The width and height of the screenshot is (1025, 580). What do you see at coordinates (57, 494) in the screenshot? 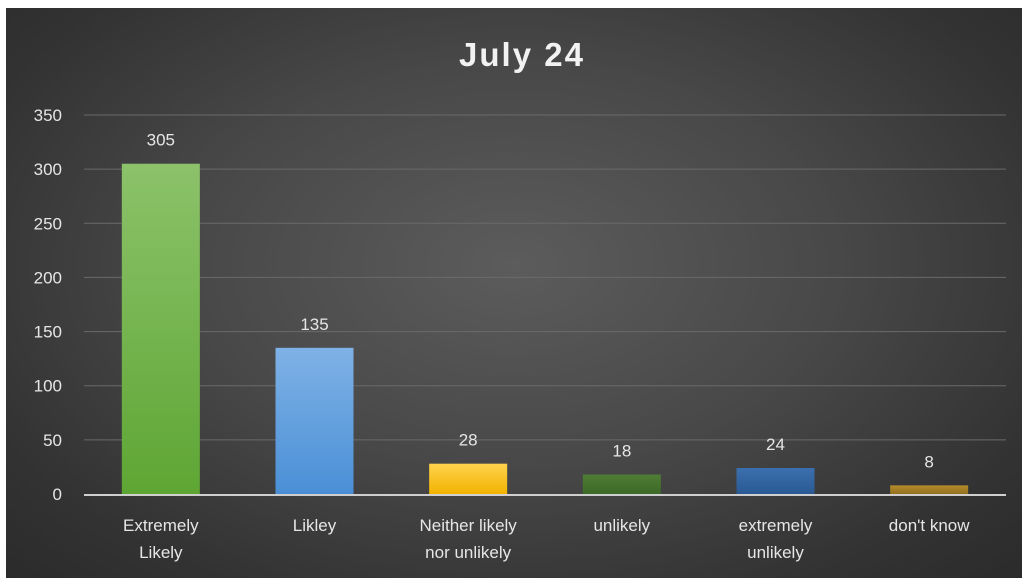
I see `y-tick-label: 0` at bounding box center [57, 494].